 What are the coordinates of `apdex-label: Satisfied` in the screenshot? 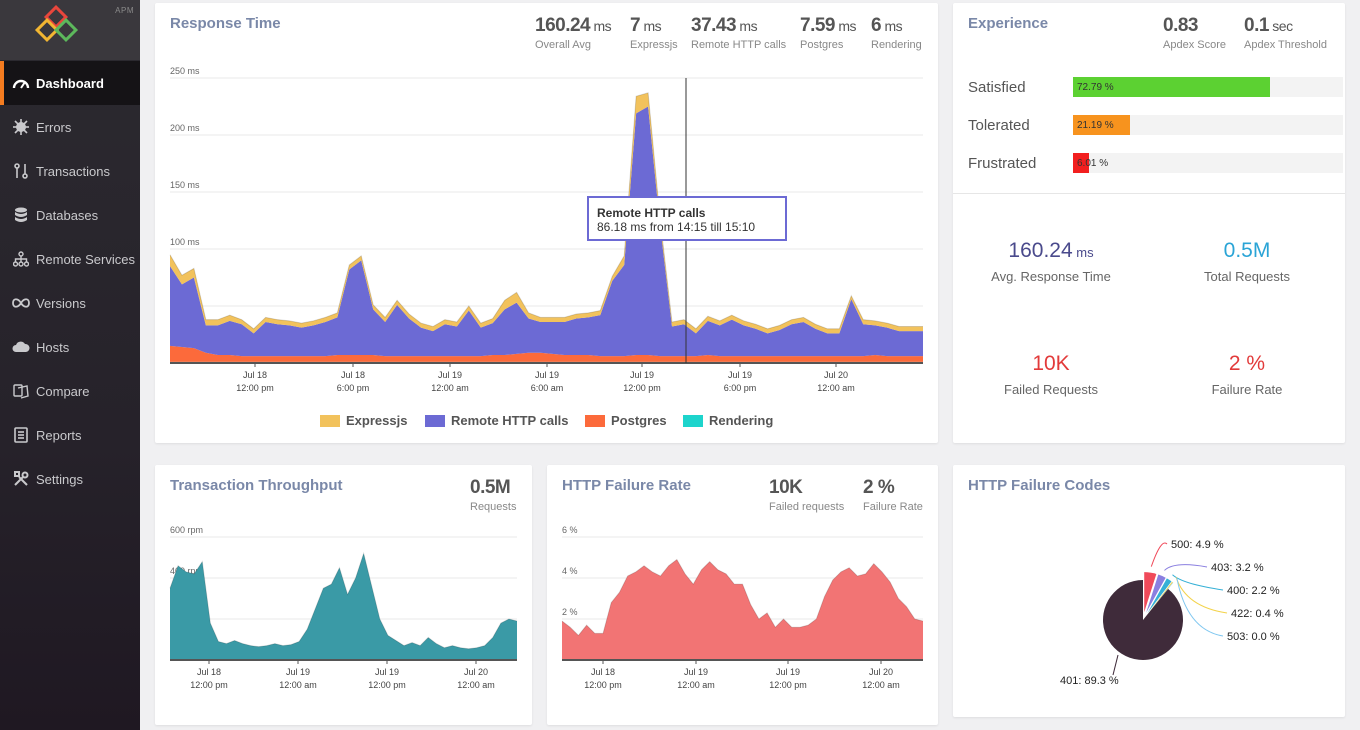 It's located at (997, 87).